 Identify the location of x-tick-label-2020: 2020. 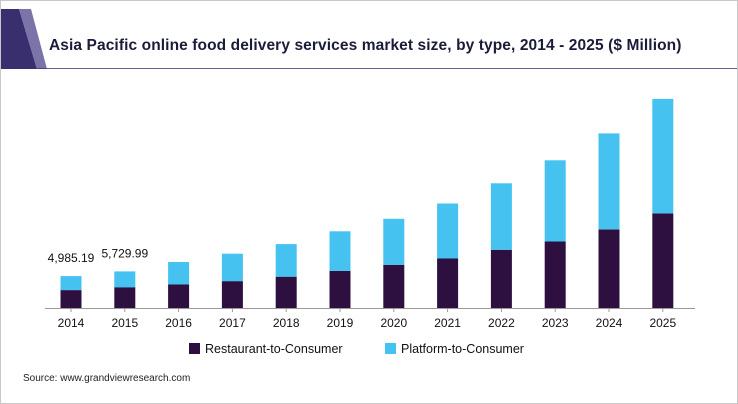
(393, 323).